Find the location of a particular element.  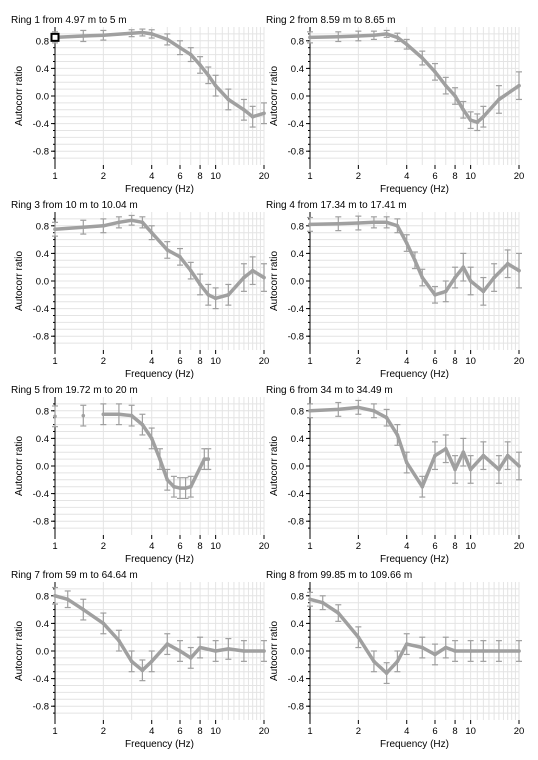

chart-title: Ring 4 from 17.34 m to 17.41 m is located at coordinates (336, 205).